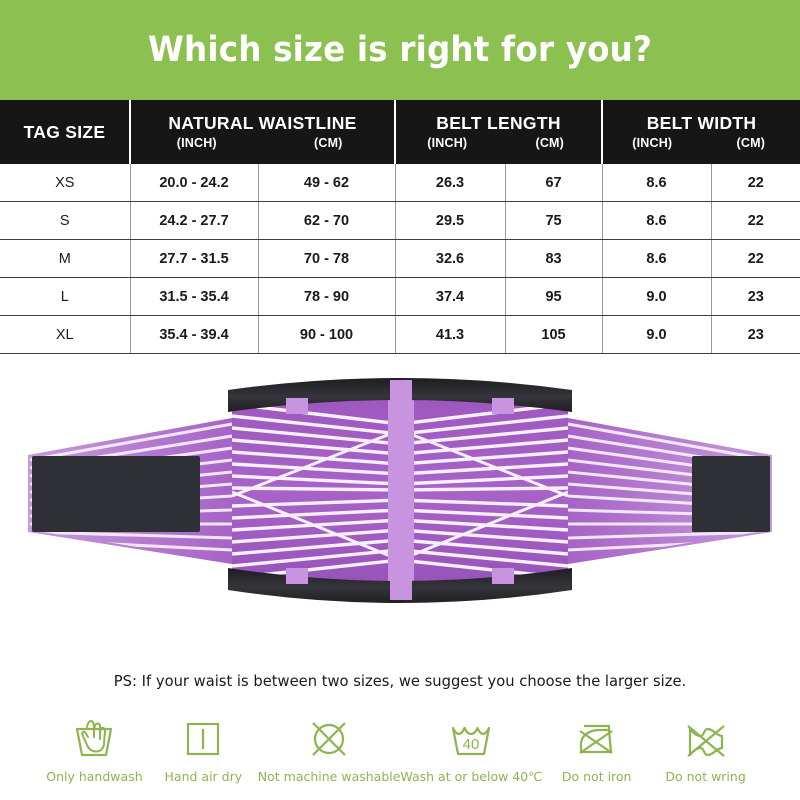 This screenshot has height=800, width=800. I want to click on page-title: Which size is right for you?, so click(400, 50).